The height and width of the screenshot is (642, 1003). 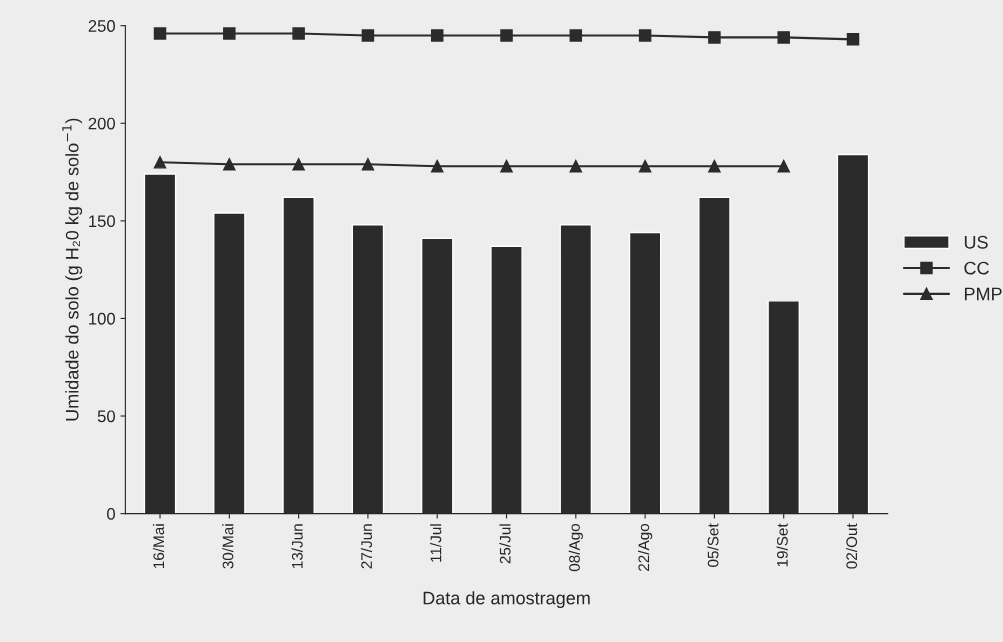 I want to click on y-tick-label: 0, so click(x=111, y=514).